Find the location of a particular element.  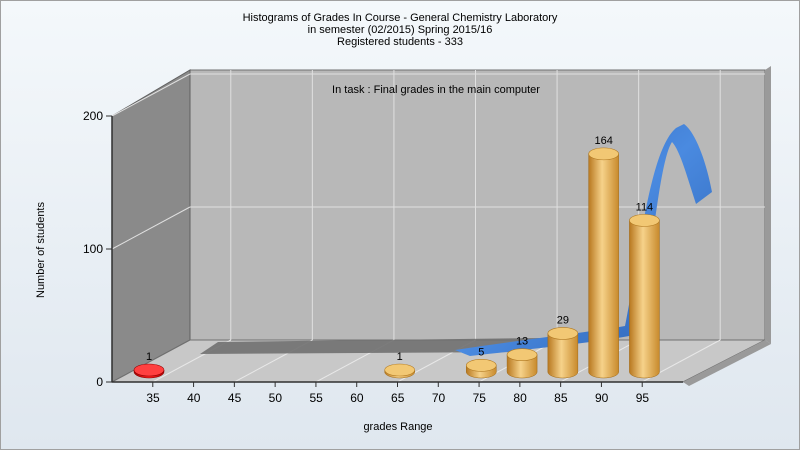

x-tick-label: 60 is located at coordinates (357, 398).